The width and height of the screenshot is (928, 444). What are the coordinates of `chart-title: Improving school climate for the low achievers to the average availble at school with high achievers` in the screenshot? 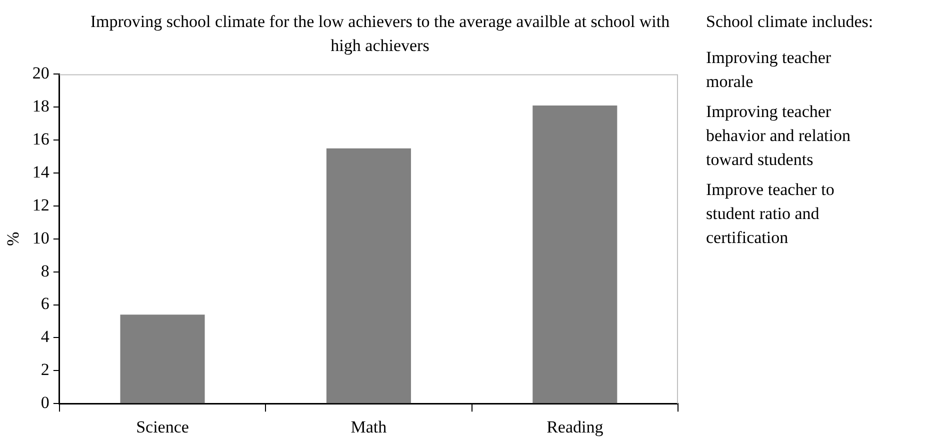 It's located at (380, 34).